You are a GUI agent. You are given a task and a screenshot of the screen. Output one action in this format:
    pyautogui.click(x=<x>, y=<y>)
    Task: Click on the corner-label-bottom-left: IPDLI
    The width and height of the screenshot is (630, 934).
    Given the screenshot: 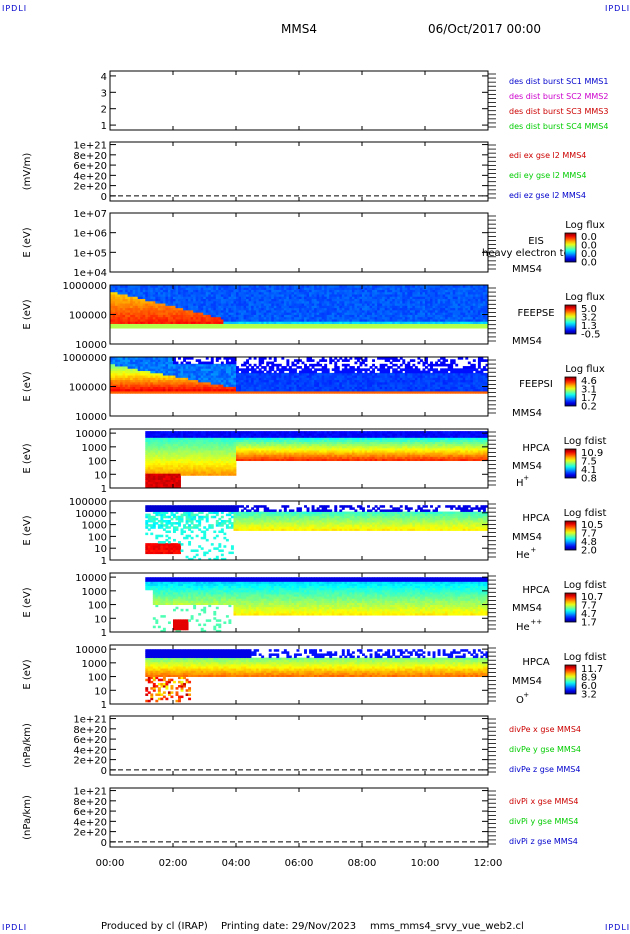 What is the action you would take?
    pyautogui.click(x=15, y=927)
    